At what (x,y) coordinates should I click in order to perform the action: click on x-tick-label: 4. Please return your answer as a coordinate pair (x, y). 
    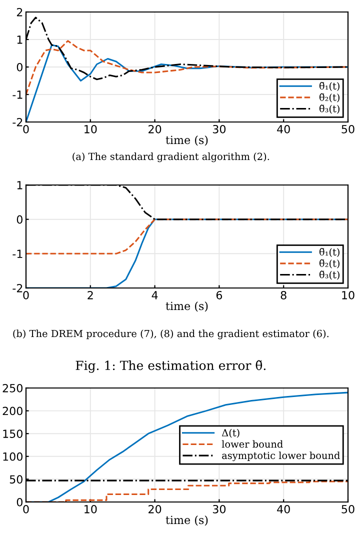
    Looking at the image, I should click on (155, 295).